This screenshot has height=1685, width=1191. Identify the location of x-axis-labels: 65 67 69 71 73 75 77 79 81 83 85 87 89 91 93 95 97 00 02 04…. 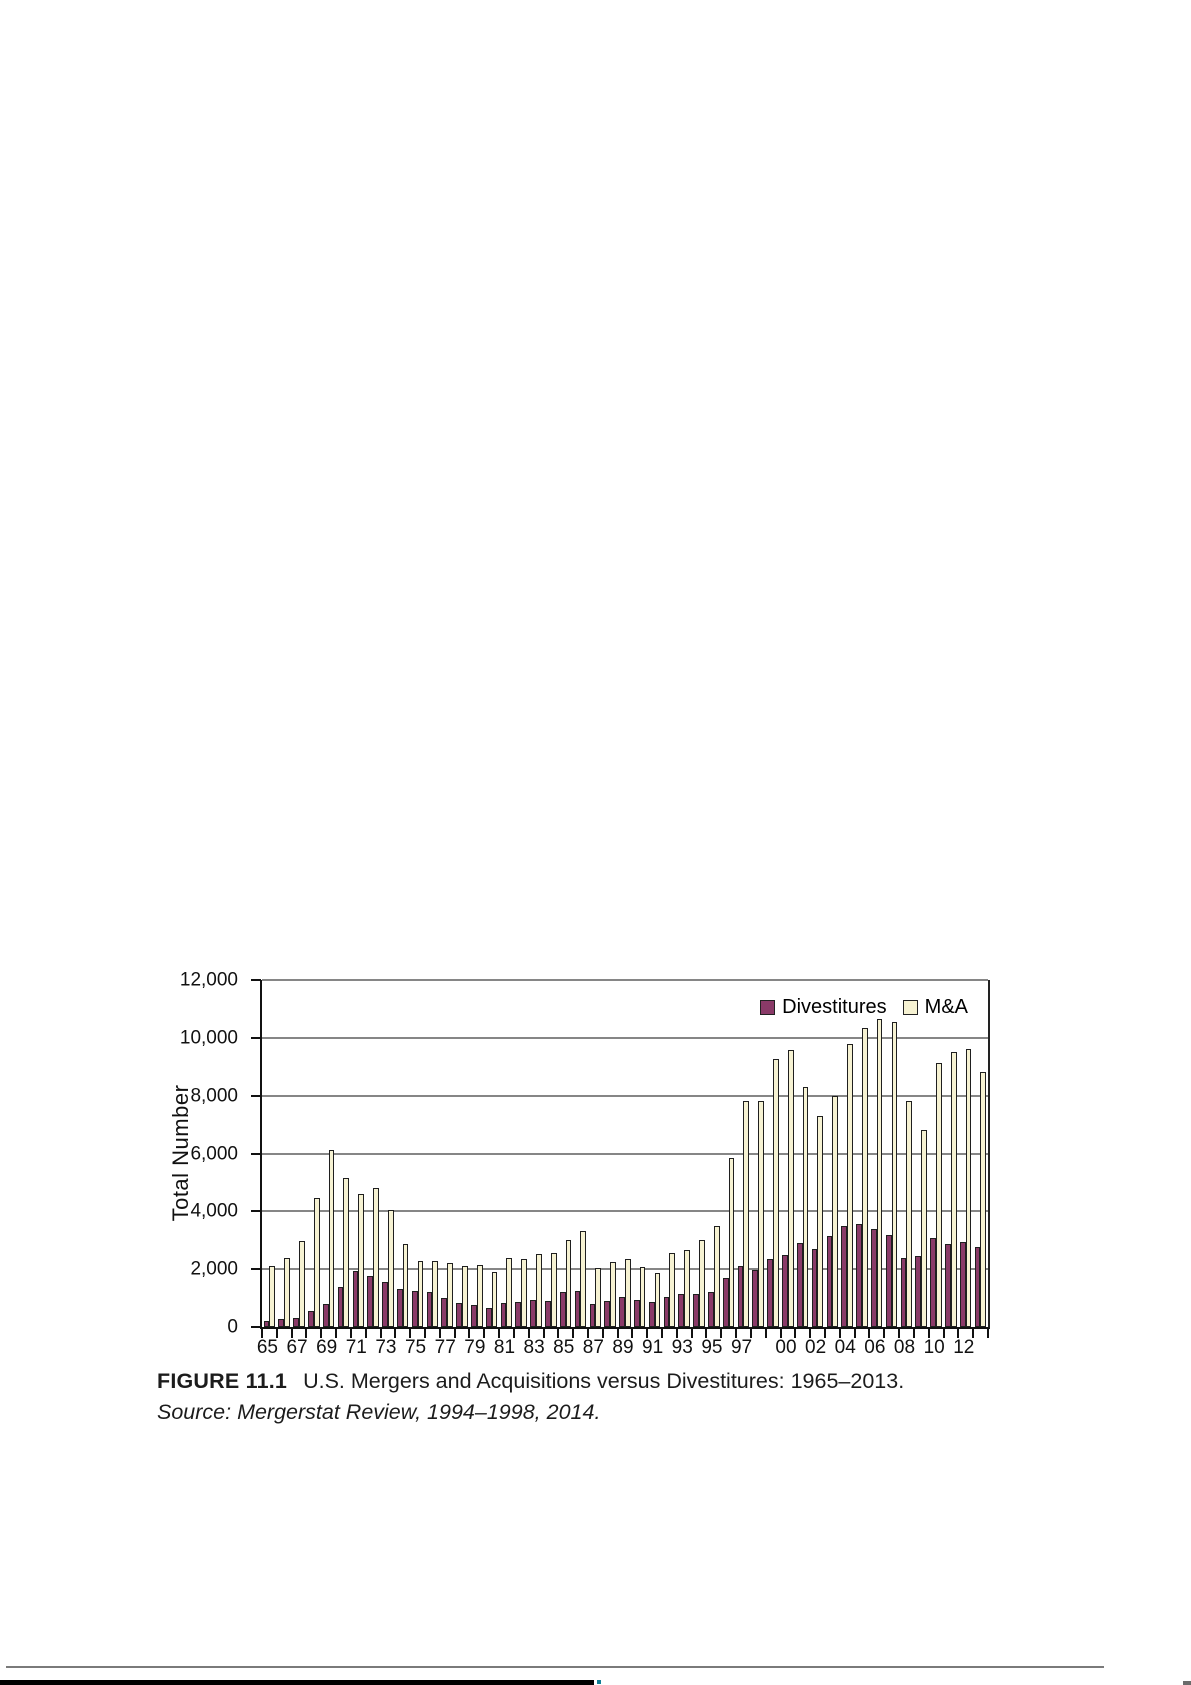
(621, 1349).